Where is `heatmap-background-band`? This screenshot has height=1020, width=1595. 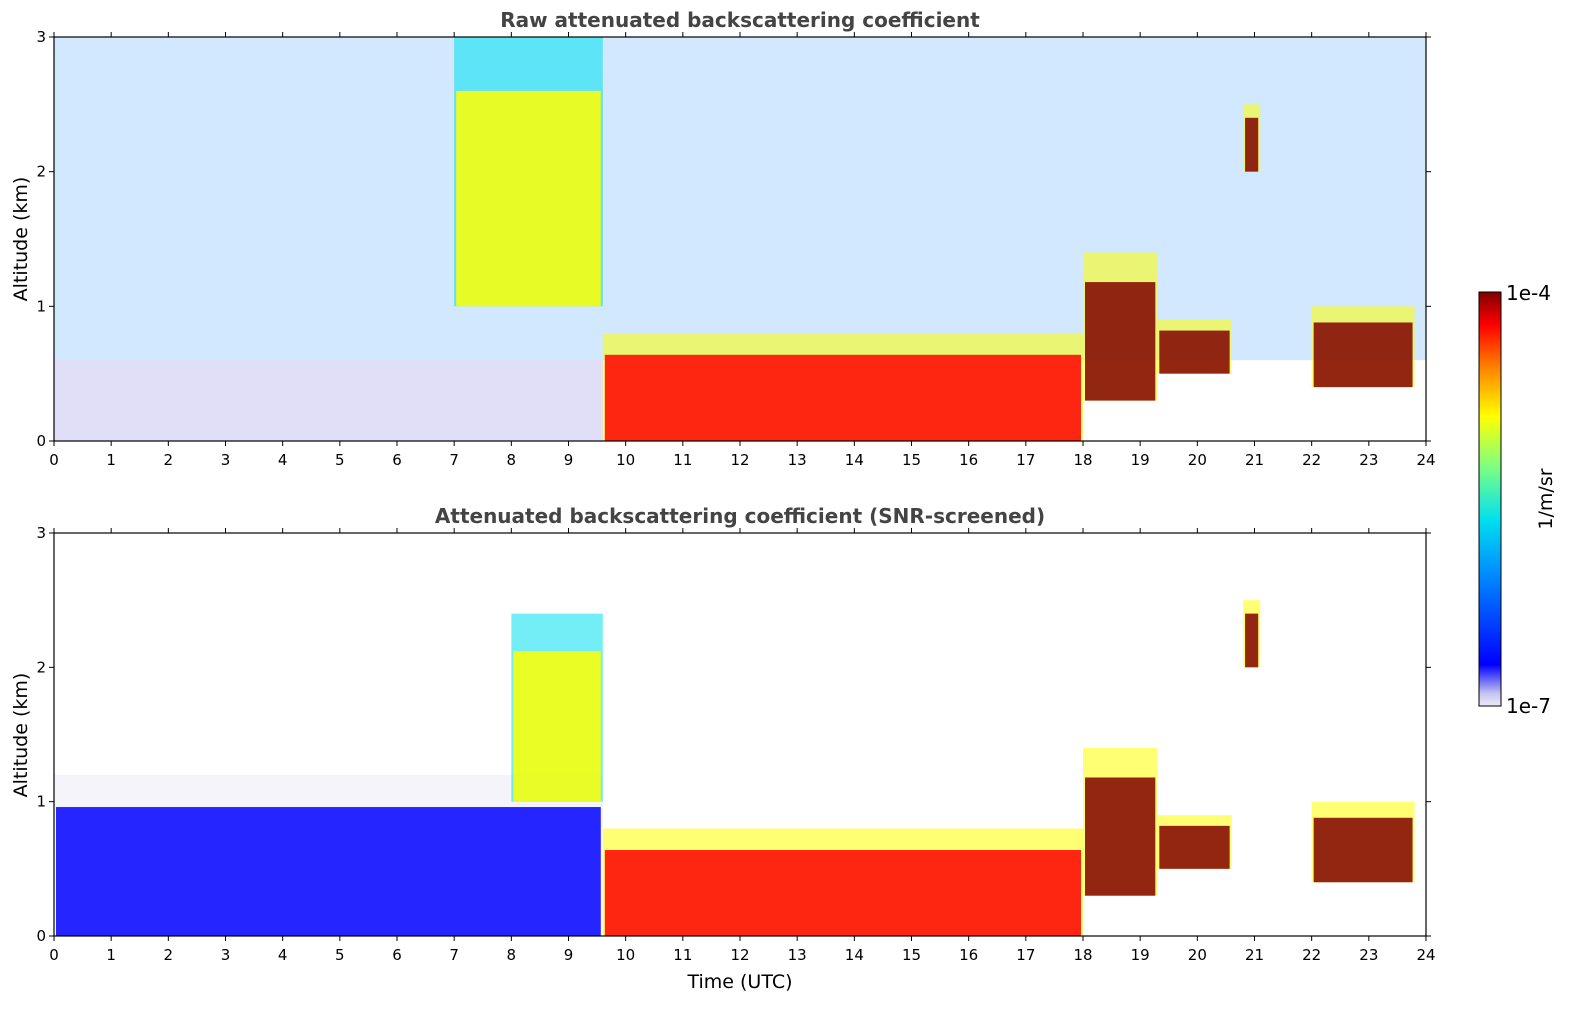
heatmap-background-band is located at coordinates (328, 400).